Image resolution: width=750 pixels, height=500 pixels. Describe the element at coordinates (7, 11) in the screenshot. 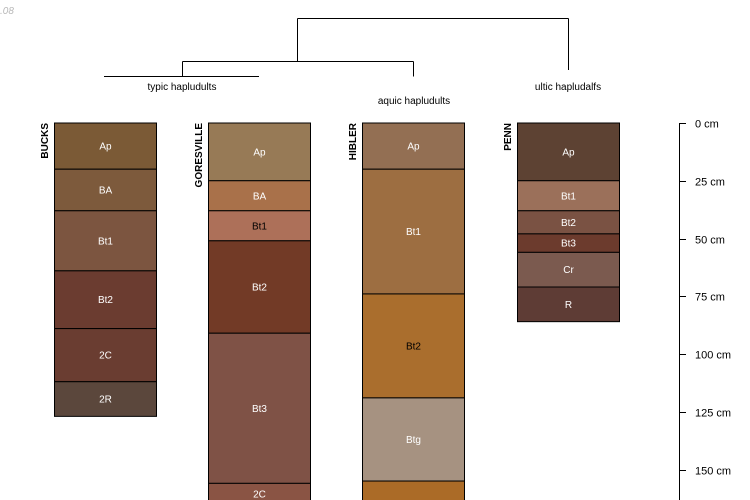

I see `corner-fragment-text: .08` at that location.